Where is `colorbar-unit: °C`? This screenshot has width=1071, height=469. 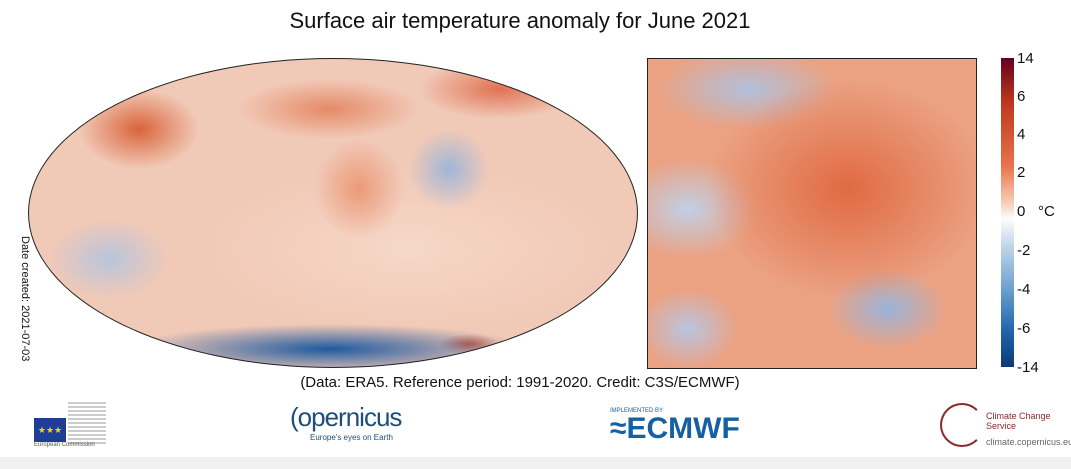
colorbar-unit: °C is located at coordinates (1046, 211).